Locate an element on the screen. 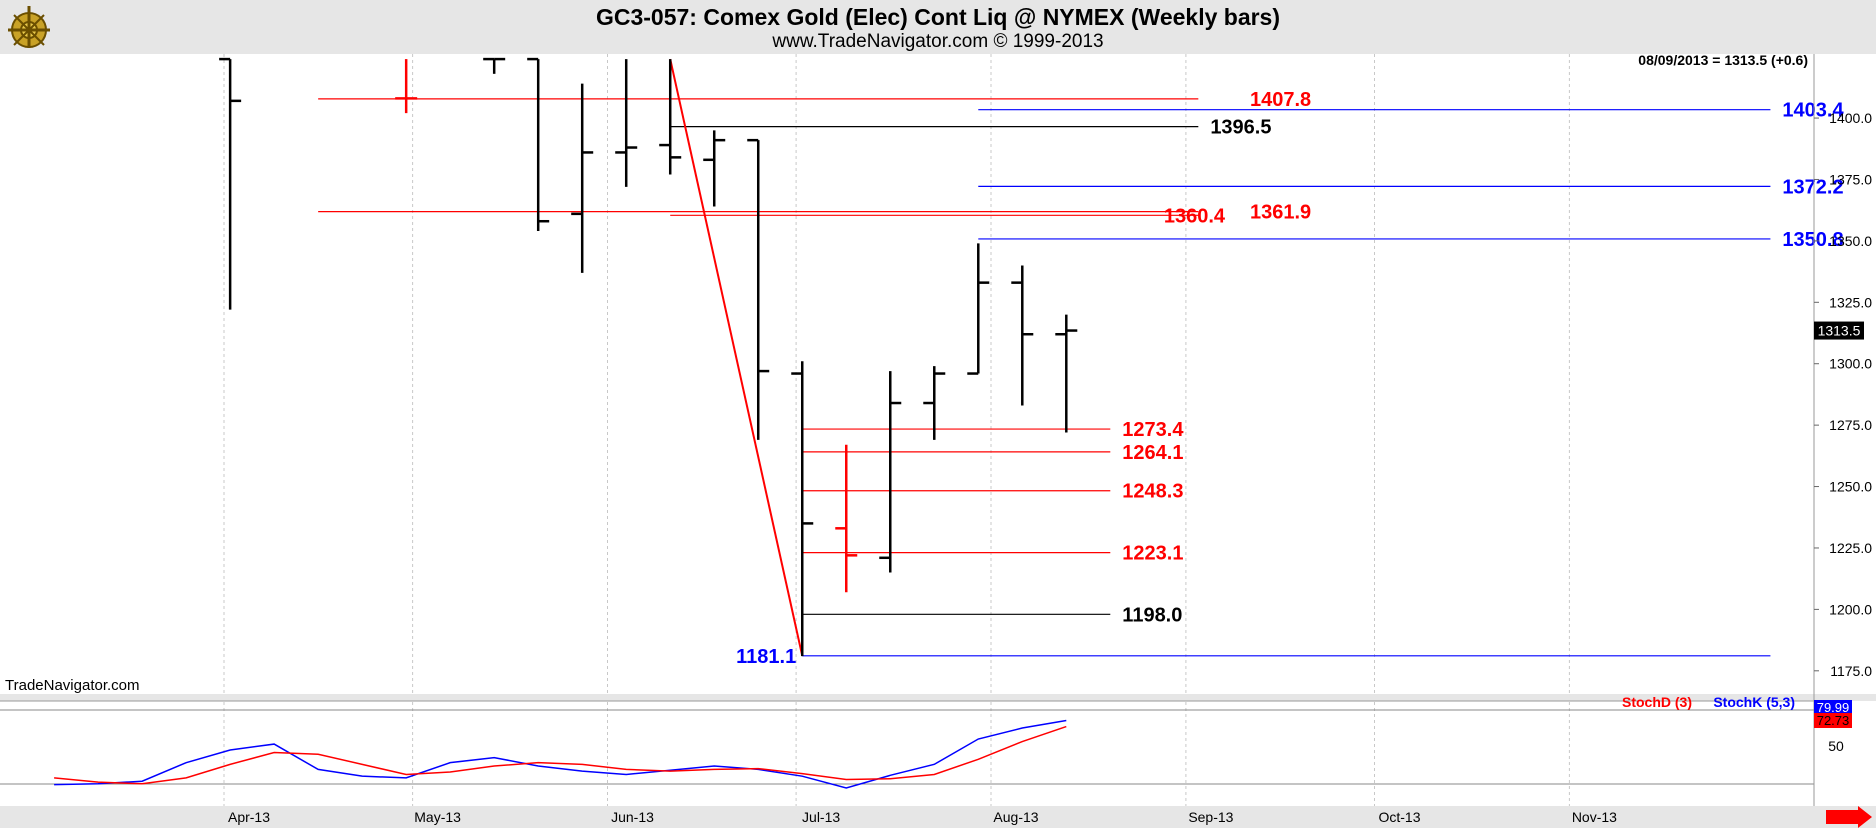  y-tick-label: 1250.0 is located at coordinates (1850, 487).